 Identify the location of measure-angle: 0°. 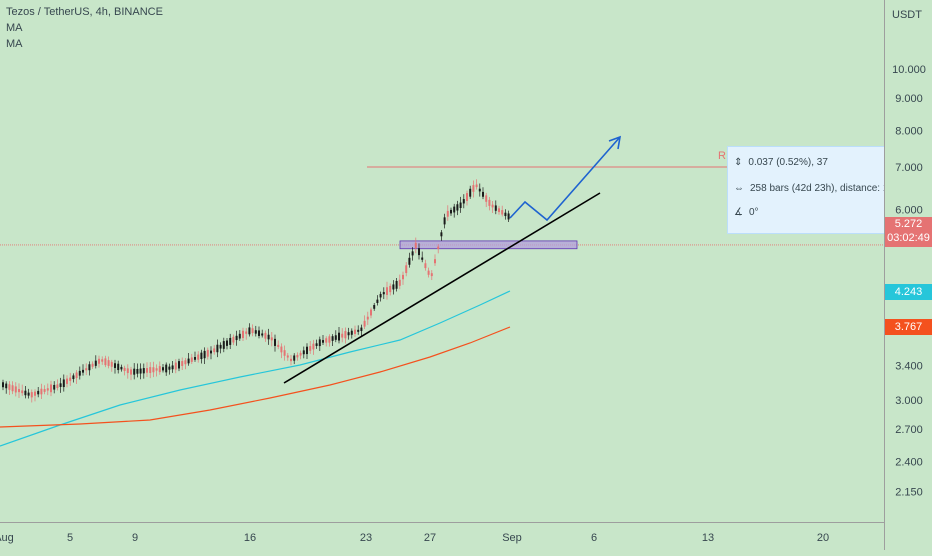
(753, 212).